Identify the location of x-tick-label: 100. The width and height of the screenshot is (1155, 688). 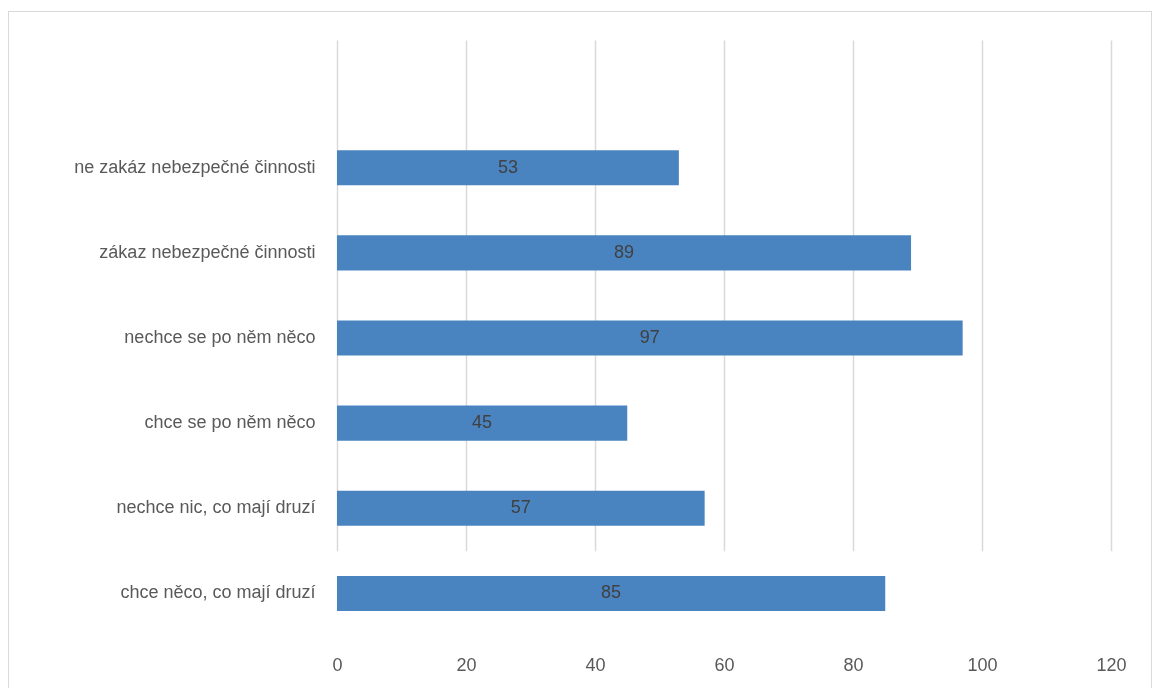
(982, 664).